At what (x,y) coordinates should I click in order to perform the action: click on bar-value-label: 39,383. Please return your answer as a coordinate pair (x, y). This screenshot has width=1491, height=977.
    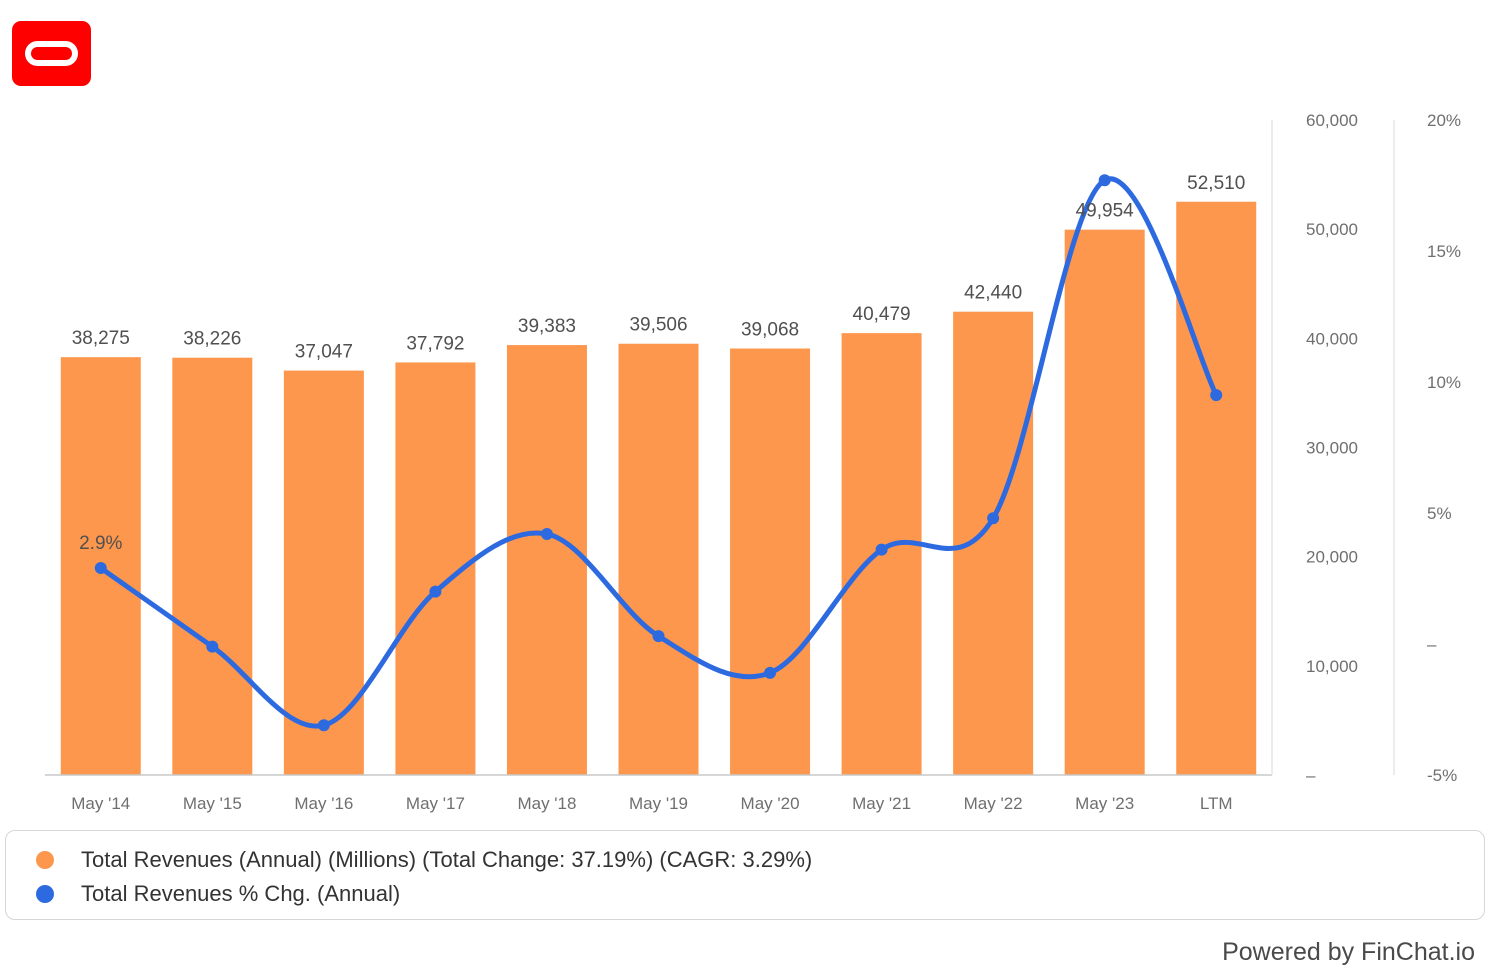
    Looking at the image, I should click on (547, 326).